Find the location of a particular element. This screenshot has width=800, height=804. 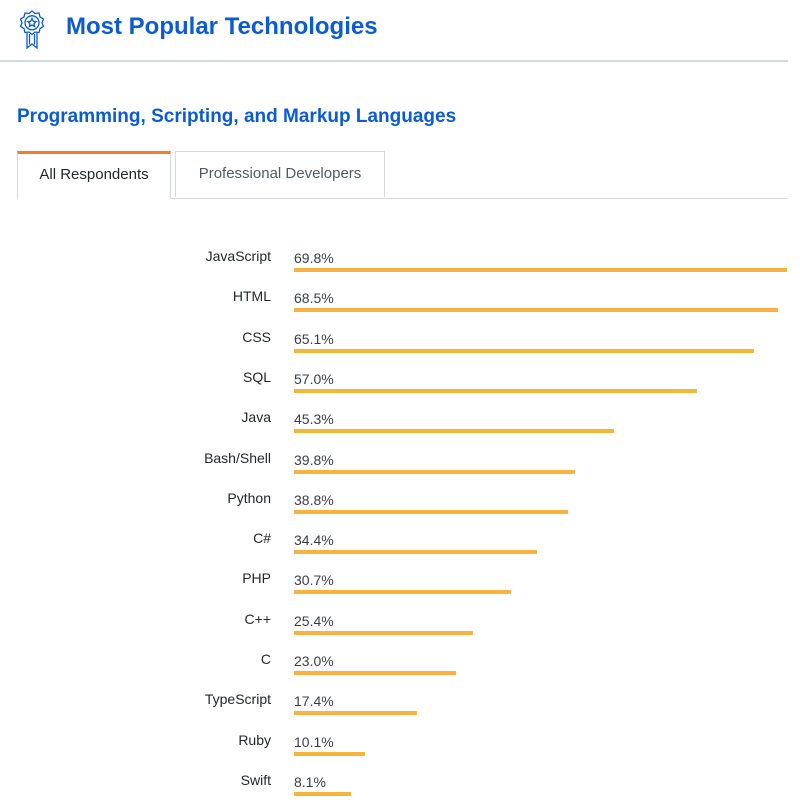

chart-row: C++ 25.4% is located at coordinates (400, 623).